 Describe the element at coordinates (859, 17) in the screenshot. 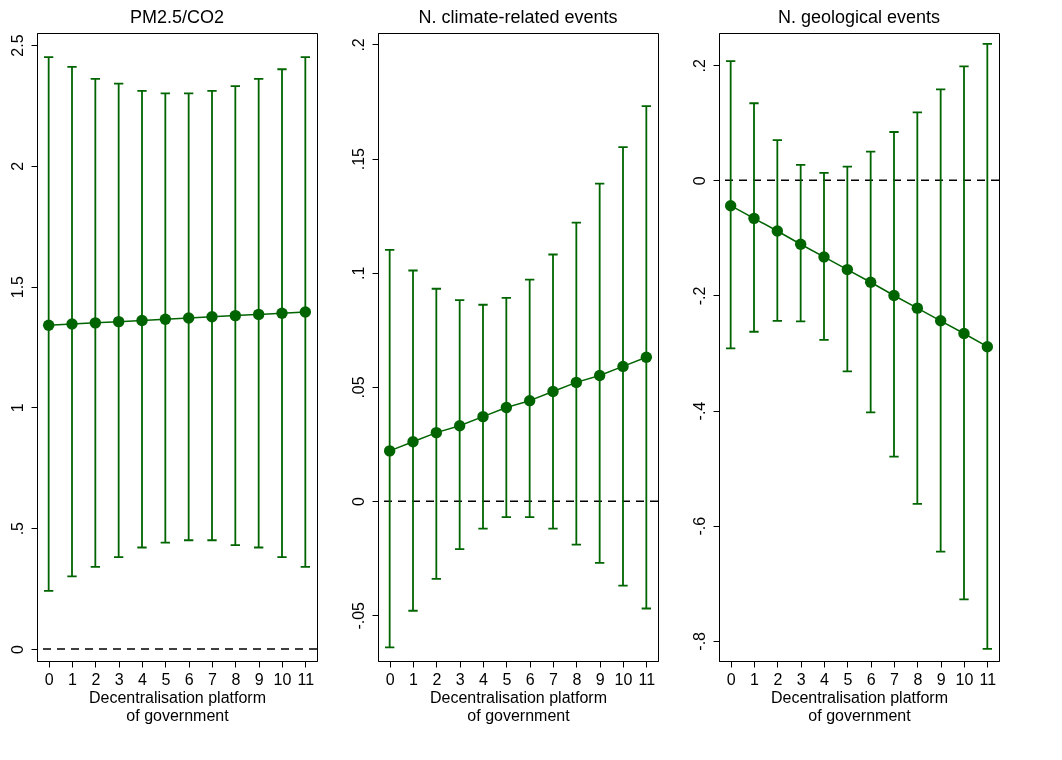

I see `chart-title: N. geological events` at that location.